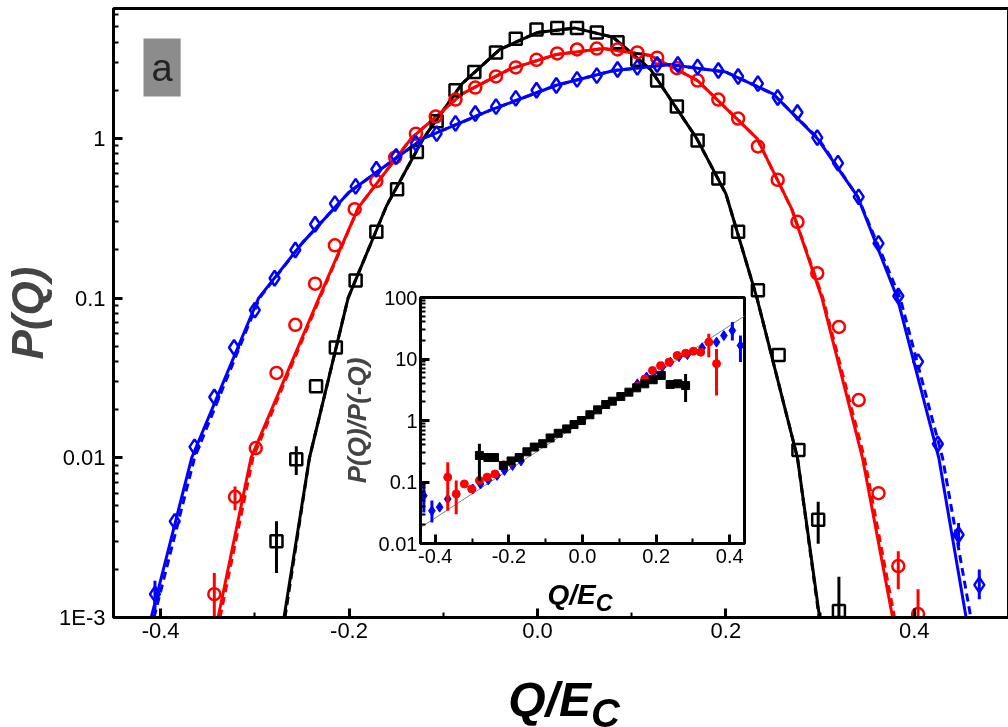 The height and width of the screenshot is (727, 1008). I want to click on y-tick-label: 1E-3, so click(82, 617).